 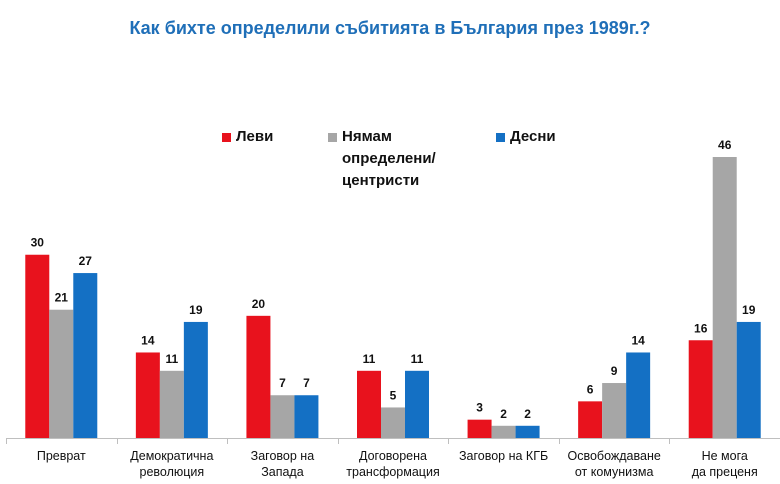 I want to click on value-label-4-2: 2, so click(x=527, y=414).